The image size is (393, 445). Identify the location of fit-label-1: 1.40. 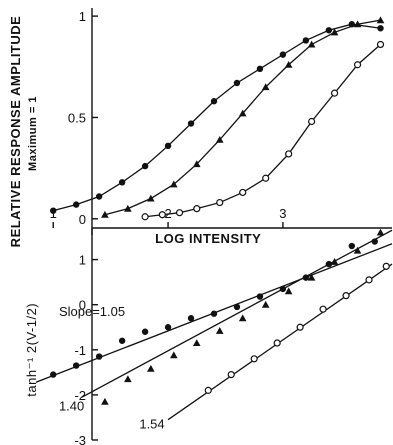
(71, 406).